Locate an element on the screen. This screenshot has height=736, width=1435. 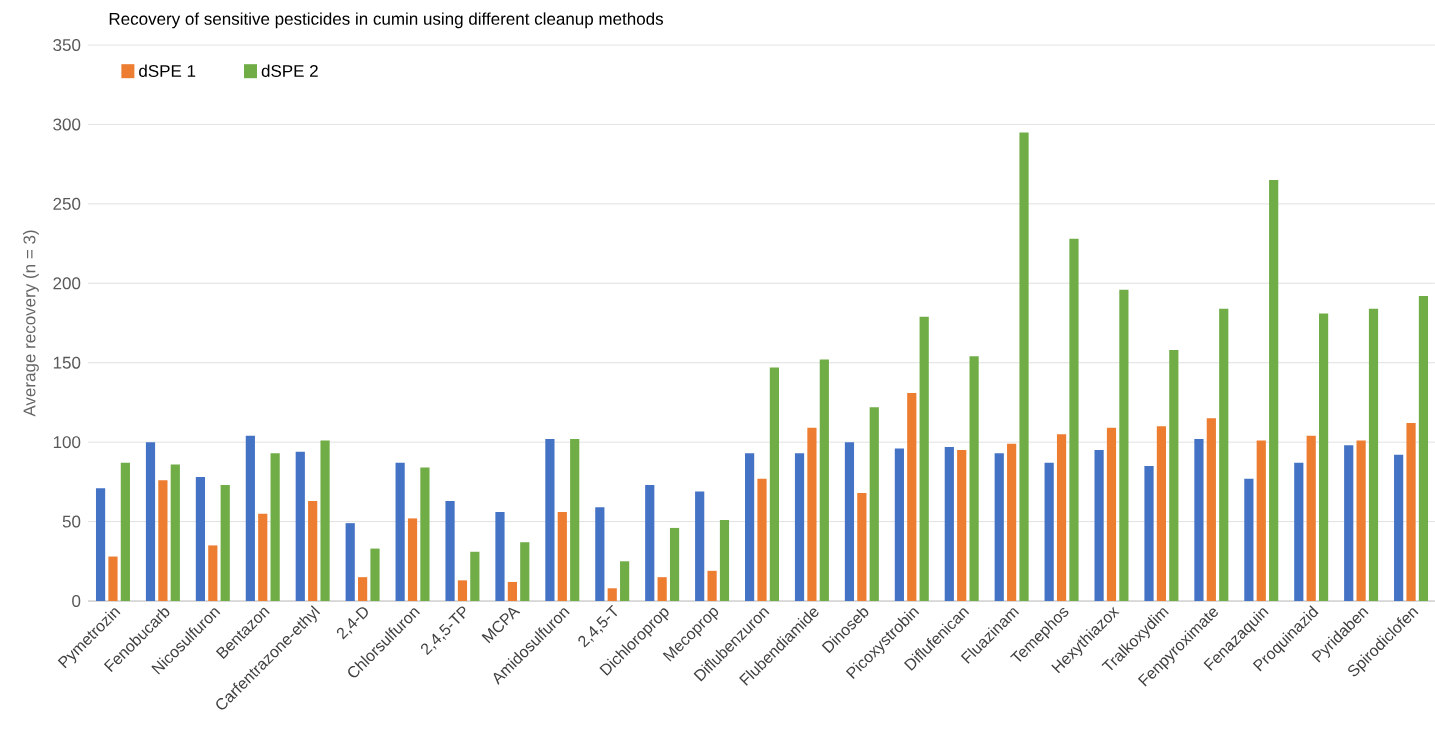
y-tick-label: 50 is located at coordinates (71, 521).